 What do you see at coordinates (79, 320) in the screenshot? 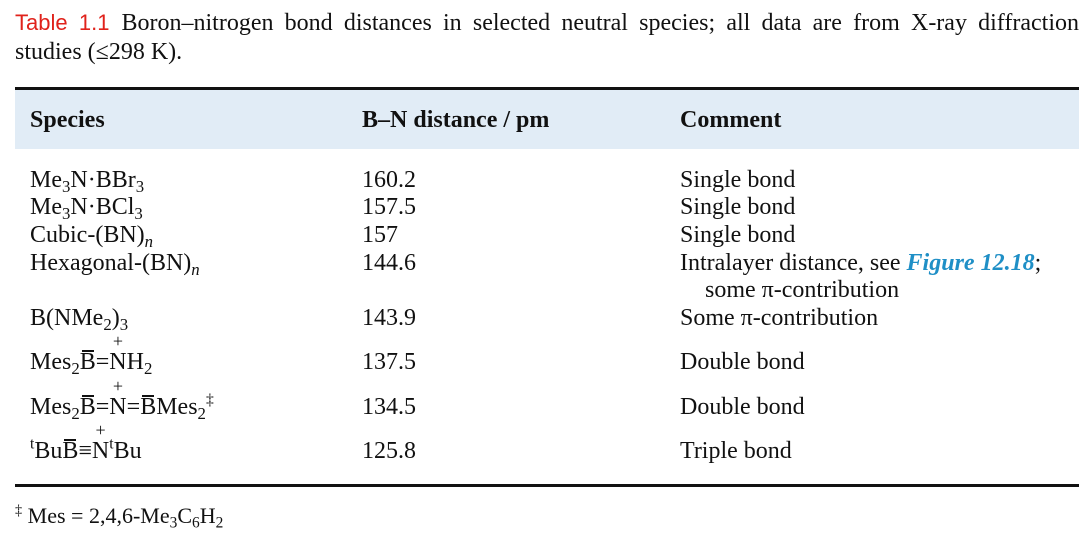
I see `species-cell: B(NMe2)3` at bounding box center [79, 320].